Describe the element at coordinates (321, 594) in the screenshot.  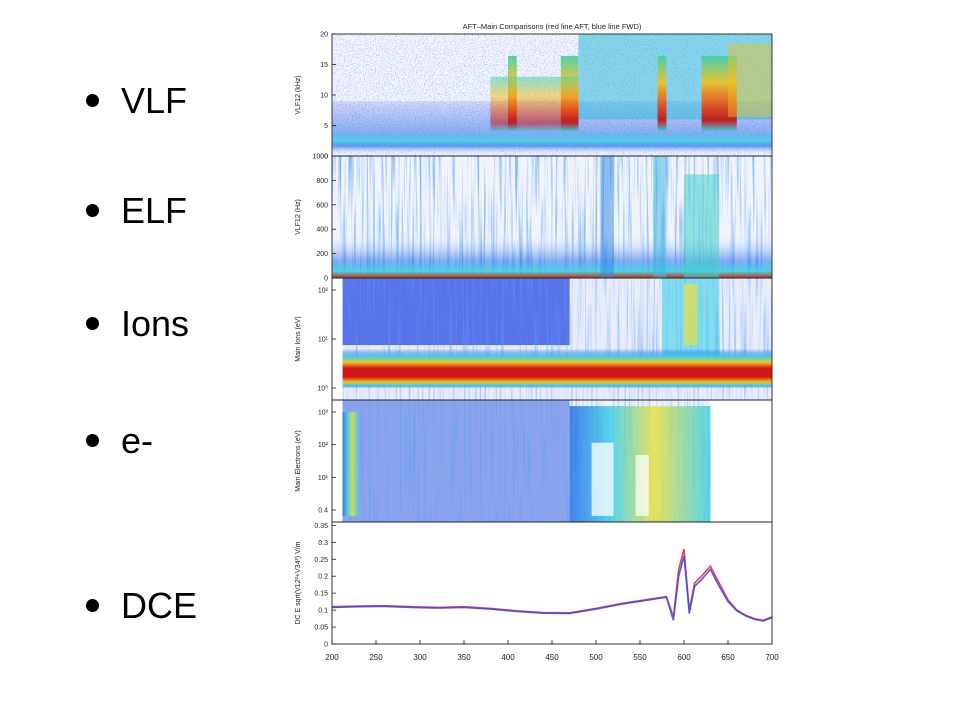
I see `dce-ytick-label: 0.15` at that location.